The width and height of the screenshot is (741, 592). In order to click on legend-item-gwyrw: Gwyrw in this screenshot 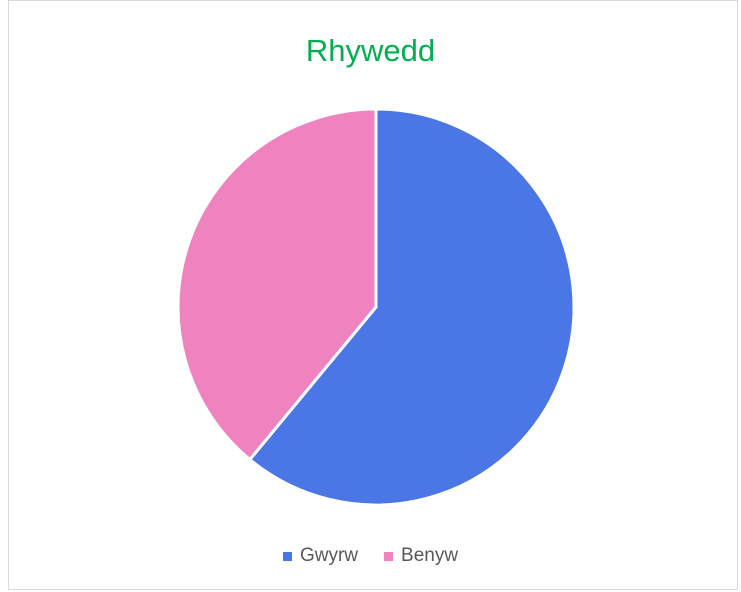, I will do `click(320, 556)`.